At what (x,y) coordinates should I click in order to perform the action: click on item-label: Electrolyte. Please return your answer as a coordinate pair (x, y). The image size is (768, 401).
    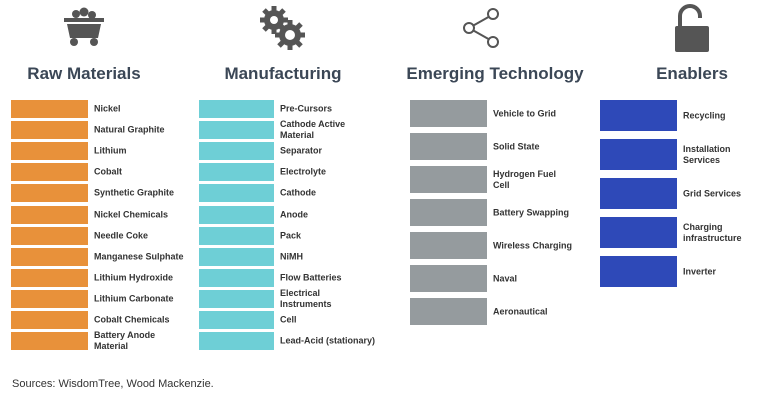
    Looking at the image, I should click on (303, 171).